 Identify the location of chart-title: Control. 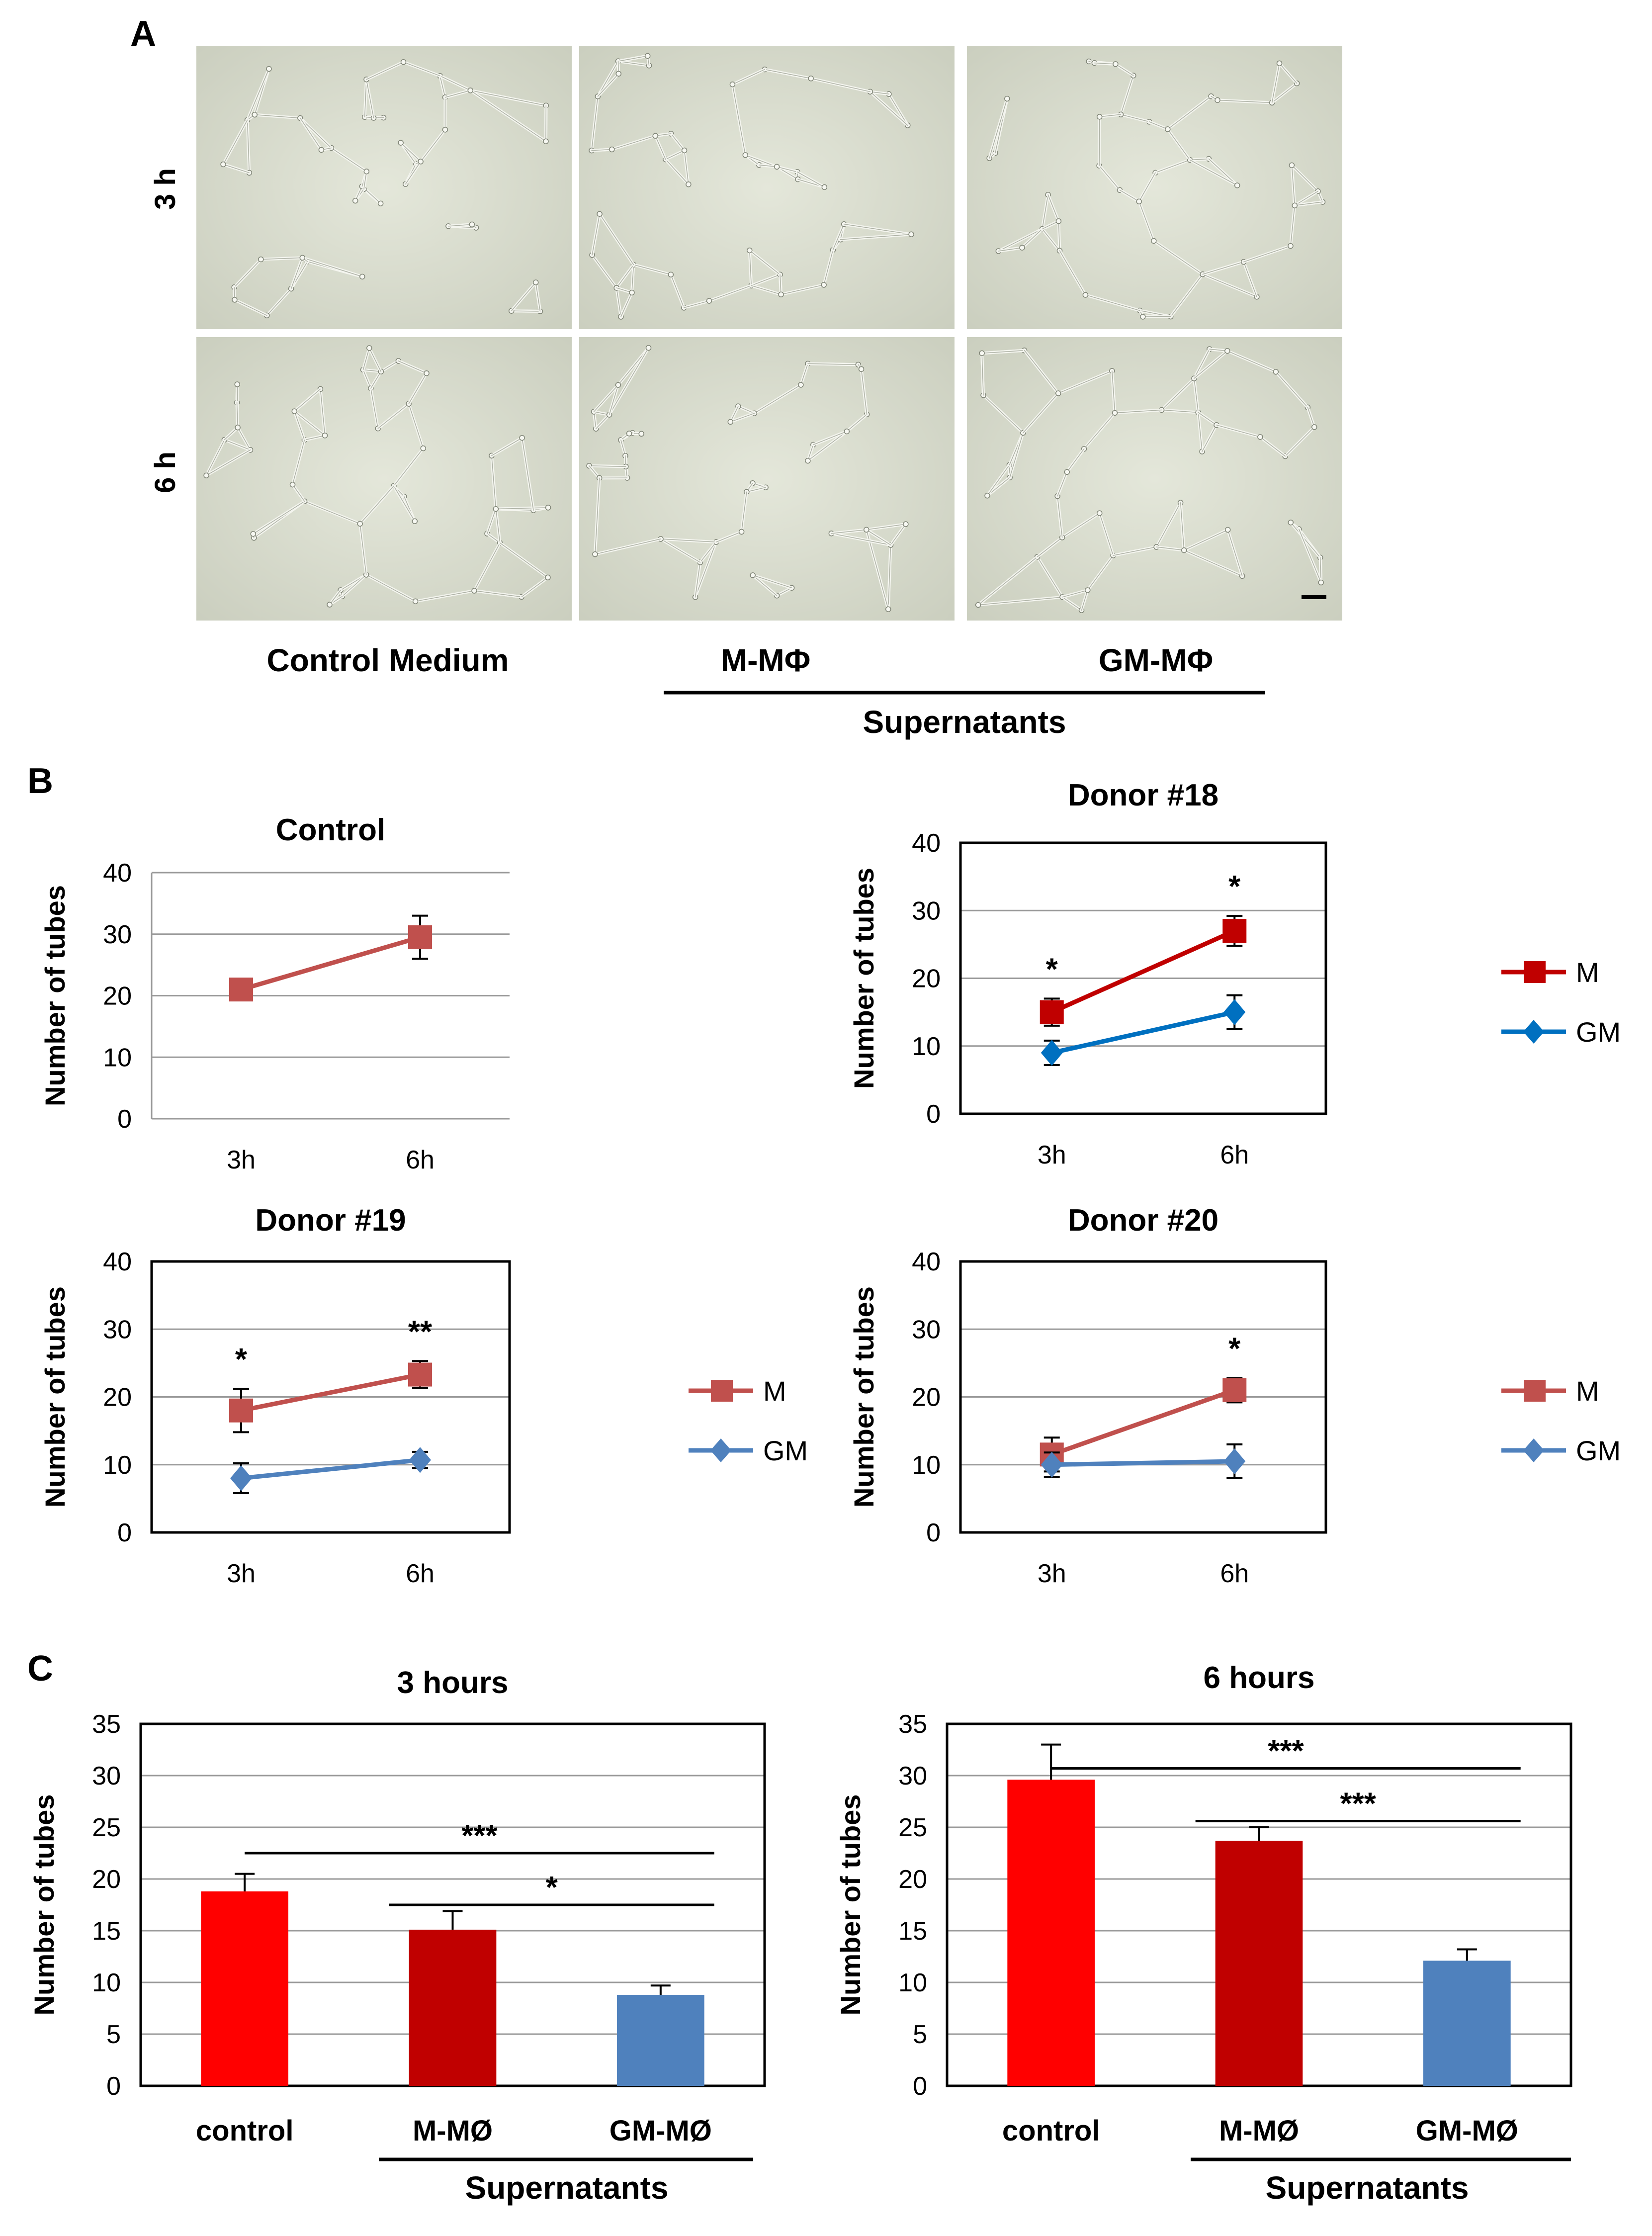
(330, 830).